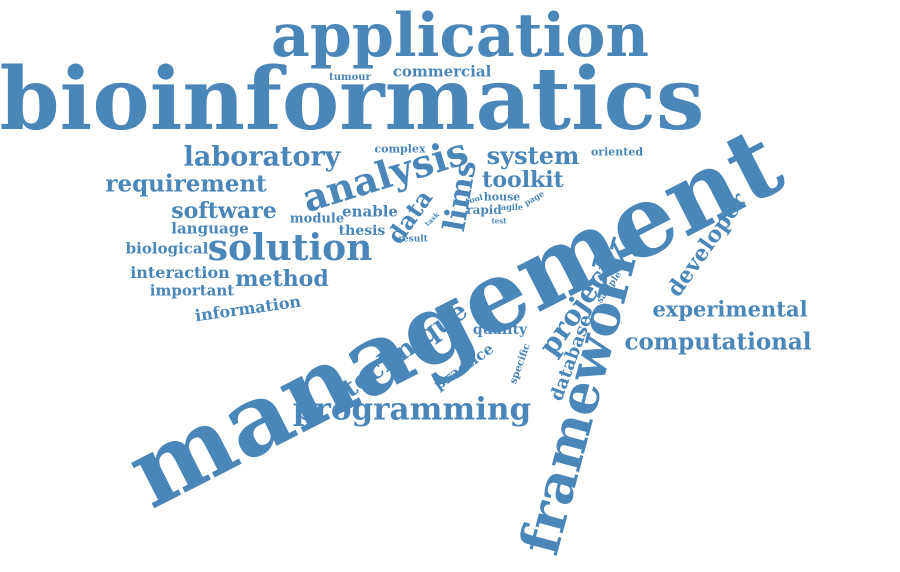  What do you see at coordinates (442, 71) in the screenshot?
I see `word-commercial: commercial` at bounding box center [442, 71].